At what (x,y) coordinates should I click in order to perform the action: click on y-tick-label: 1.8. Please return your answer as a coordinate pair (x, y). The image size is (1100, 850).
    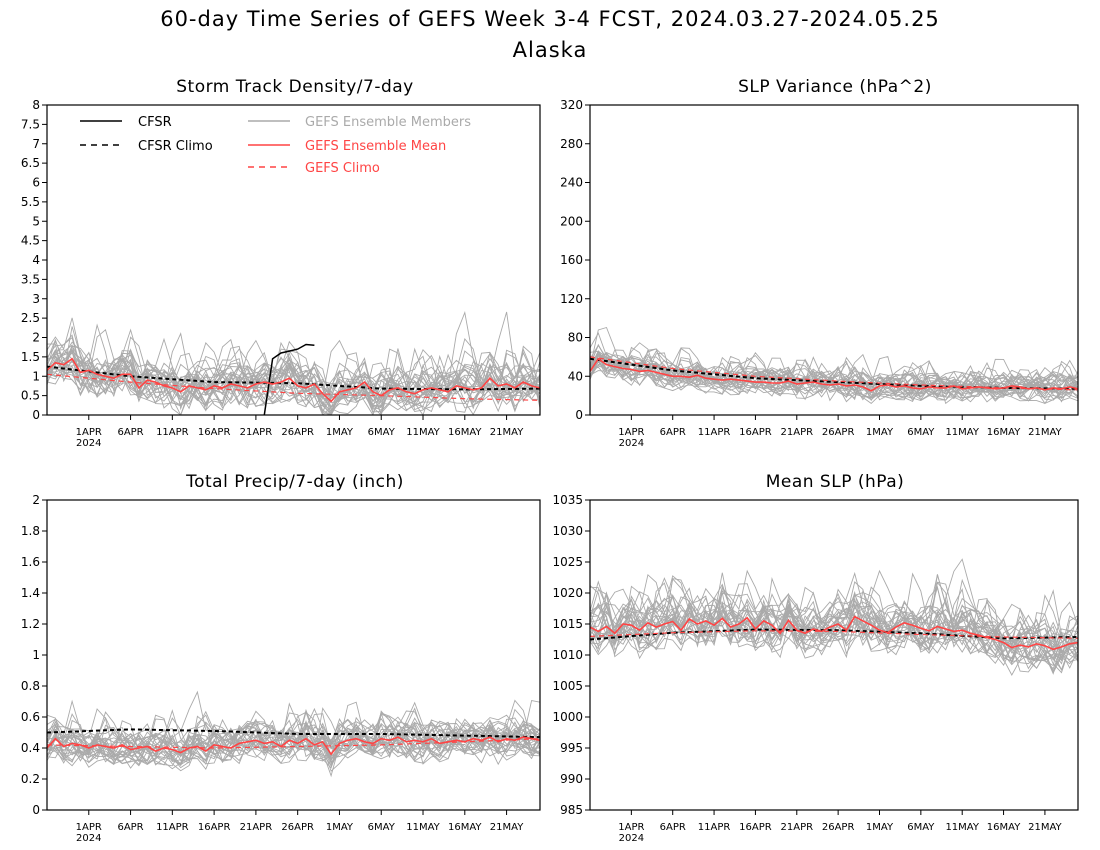
    Looking at the image, I should click on (30, 531).